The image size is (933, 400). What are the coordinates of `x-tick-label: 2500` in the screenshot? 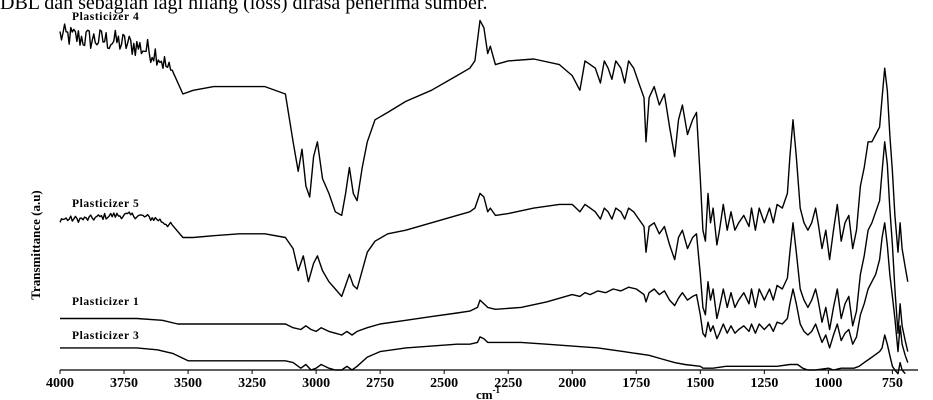 It's located at (444, 383).